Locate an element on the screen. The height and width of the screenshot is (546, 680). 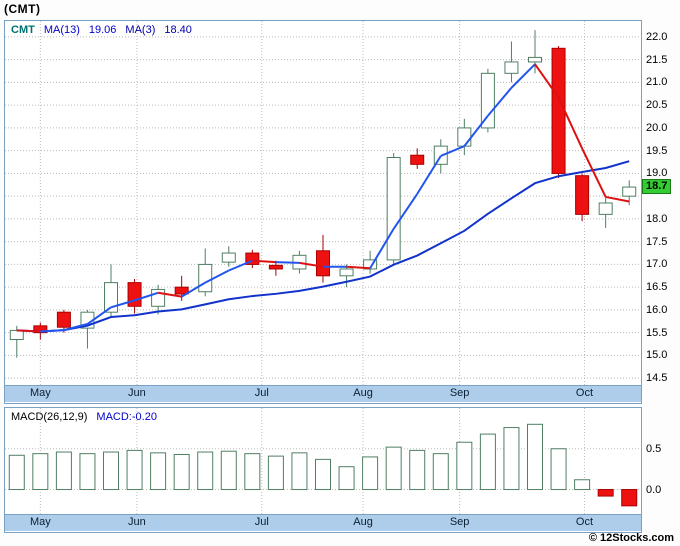
legend-ma3-label: MA(3) is located at coordinates (140, 30).